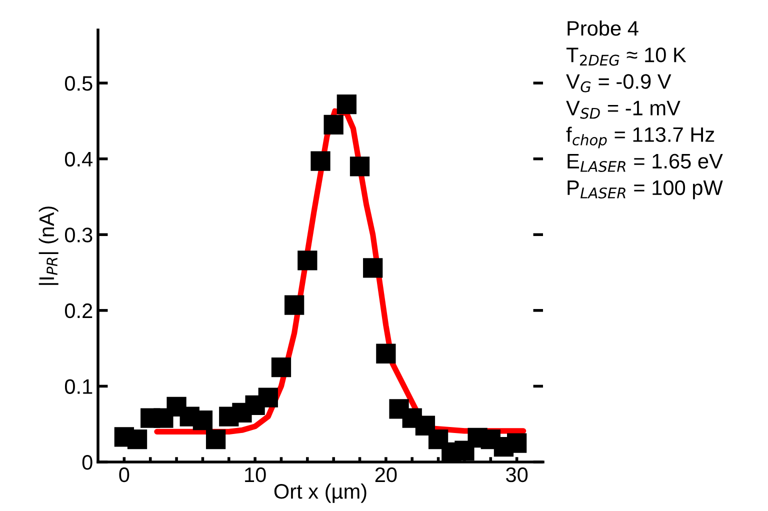 This screenshot has width=768, height=511. Describe the element at coordinates (255, 474) in the screenshot. I see `x-tick-label: 10` at that location.